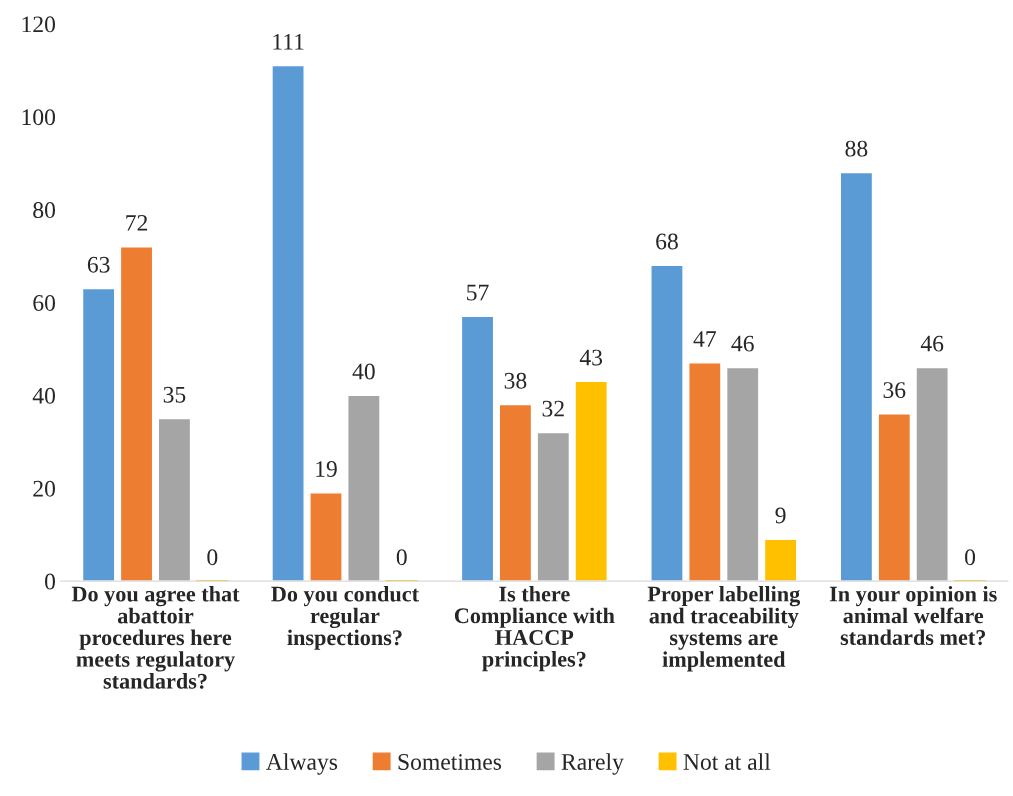 This screenshot has height=796, width=1013. Describe the element at coordinates (288, 41) in the screenshot. I see `data-label: 111` at that location.